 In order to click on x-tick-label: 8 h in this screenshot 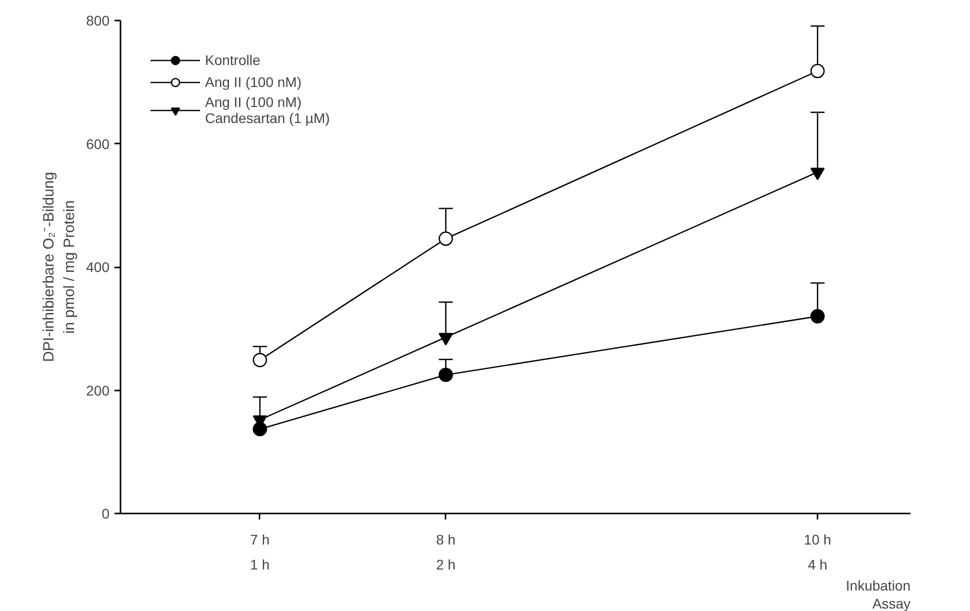, I will do `click(446, 540)`.